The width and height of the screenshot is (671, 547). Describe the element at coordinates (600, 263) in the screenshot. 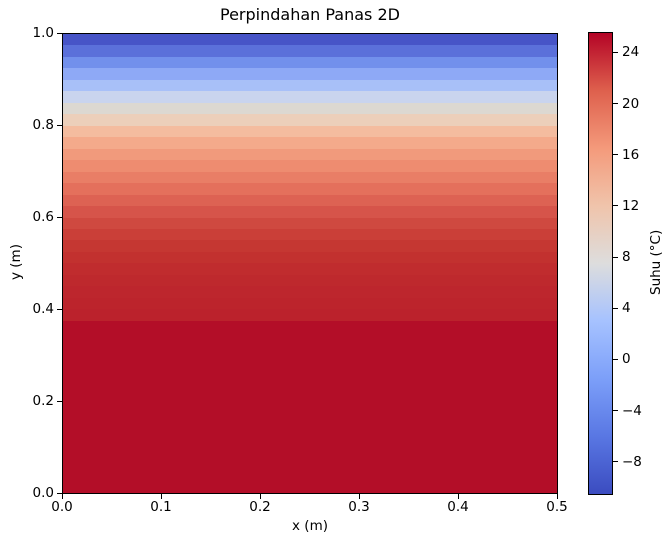

I see `colorbar-gradient` at that location.